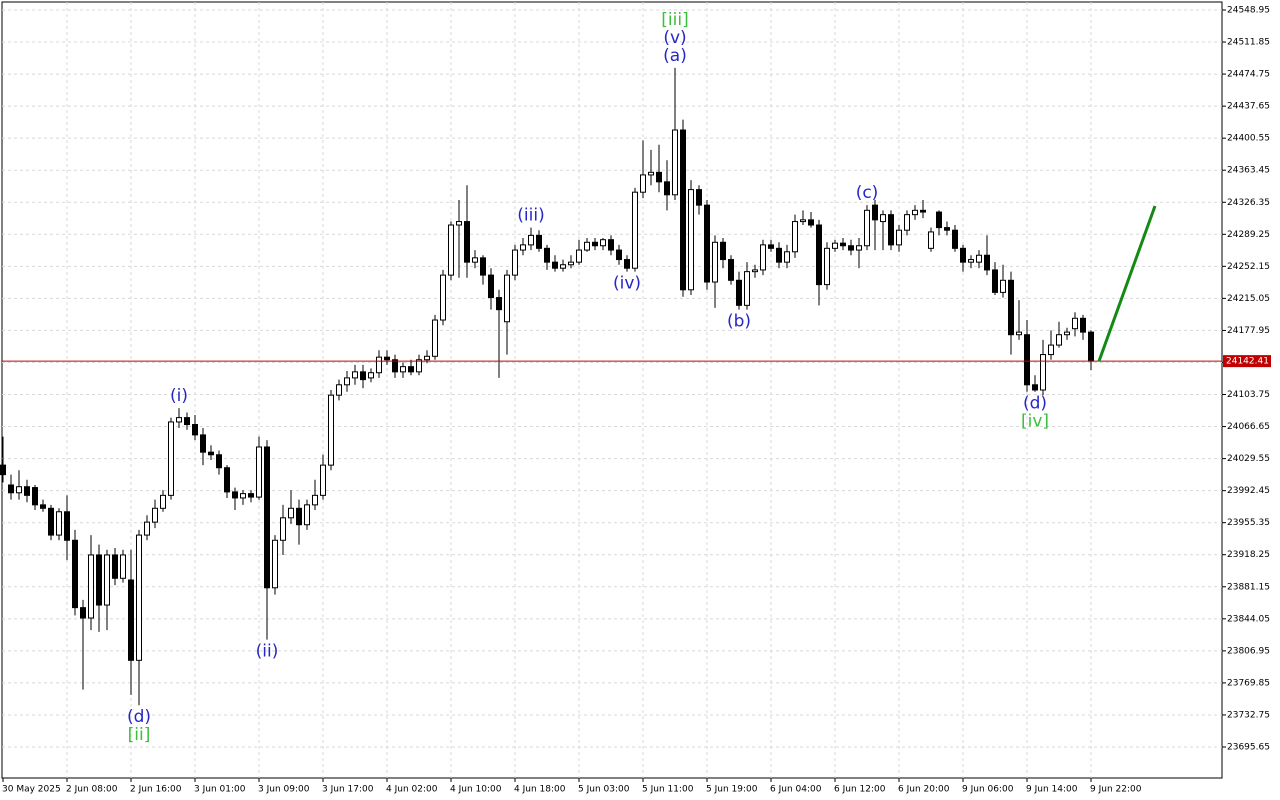  Describe the element at coordinates (348, 790) in the screenshot. I see `x-tick-label: 3 Jun 17:00` at that location.